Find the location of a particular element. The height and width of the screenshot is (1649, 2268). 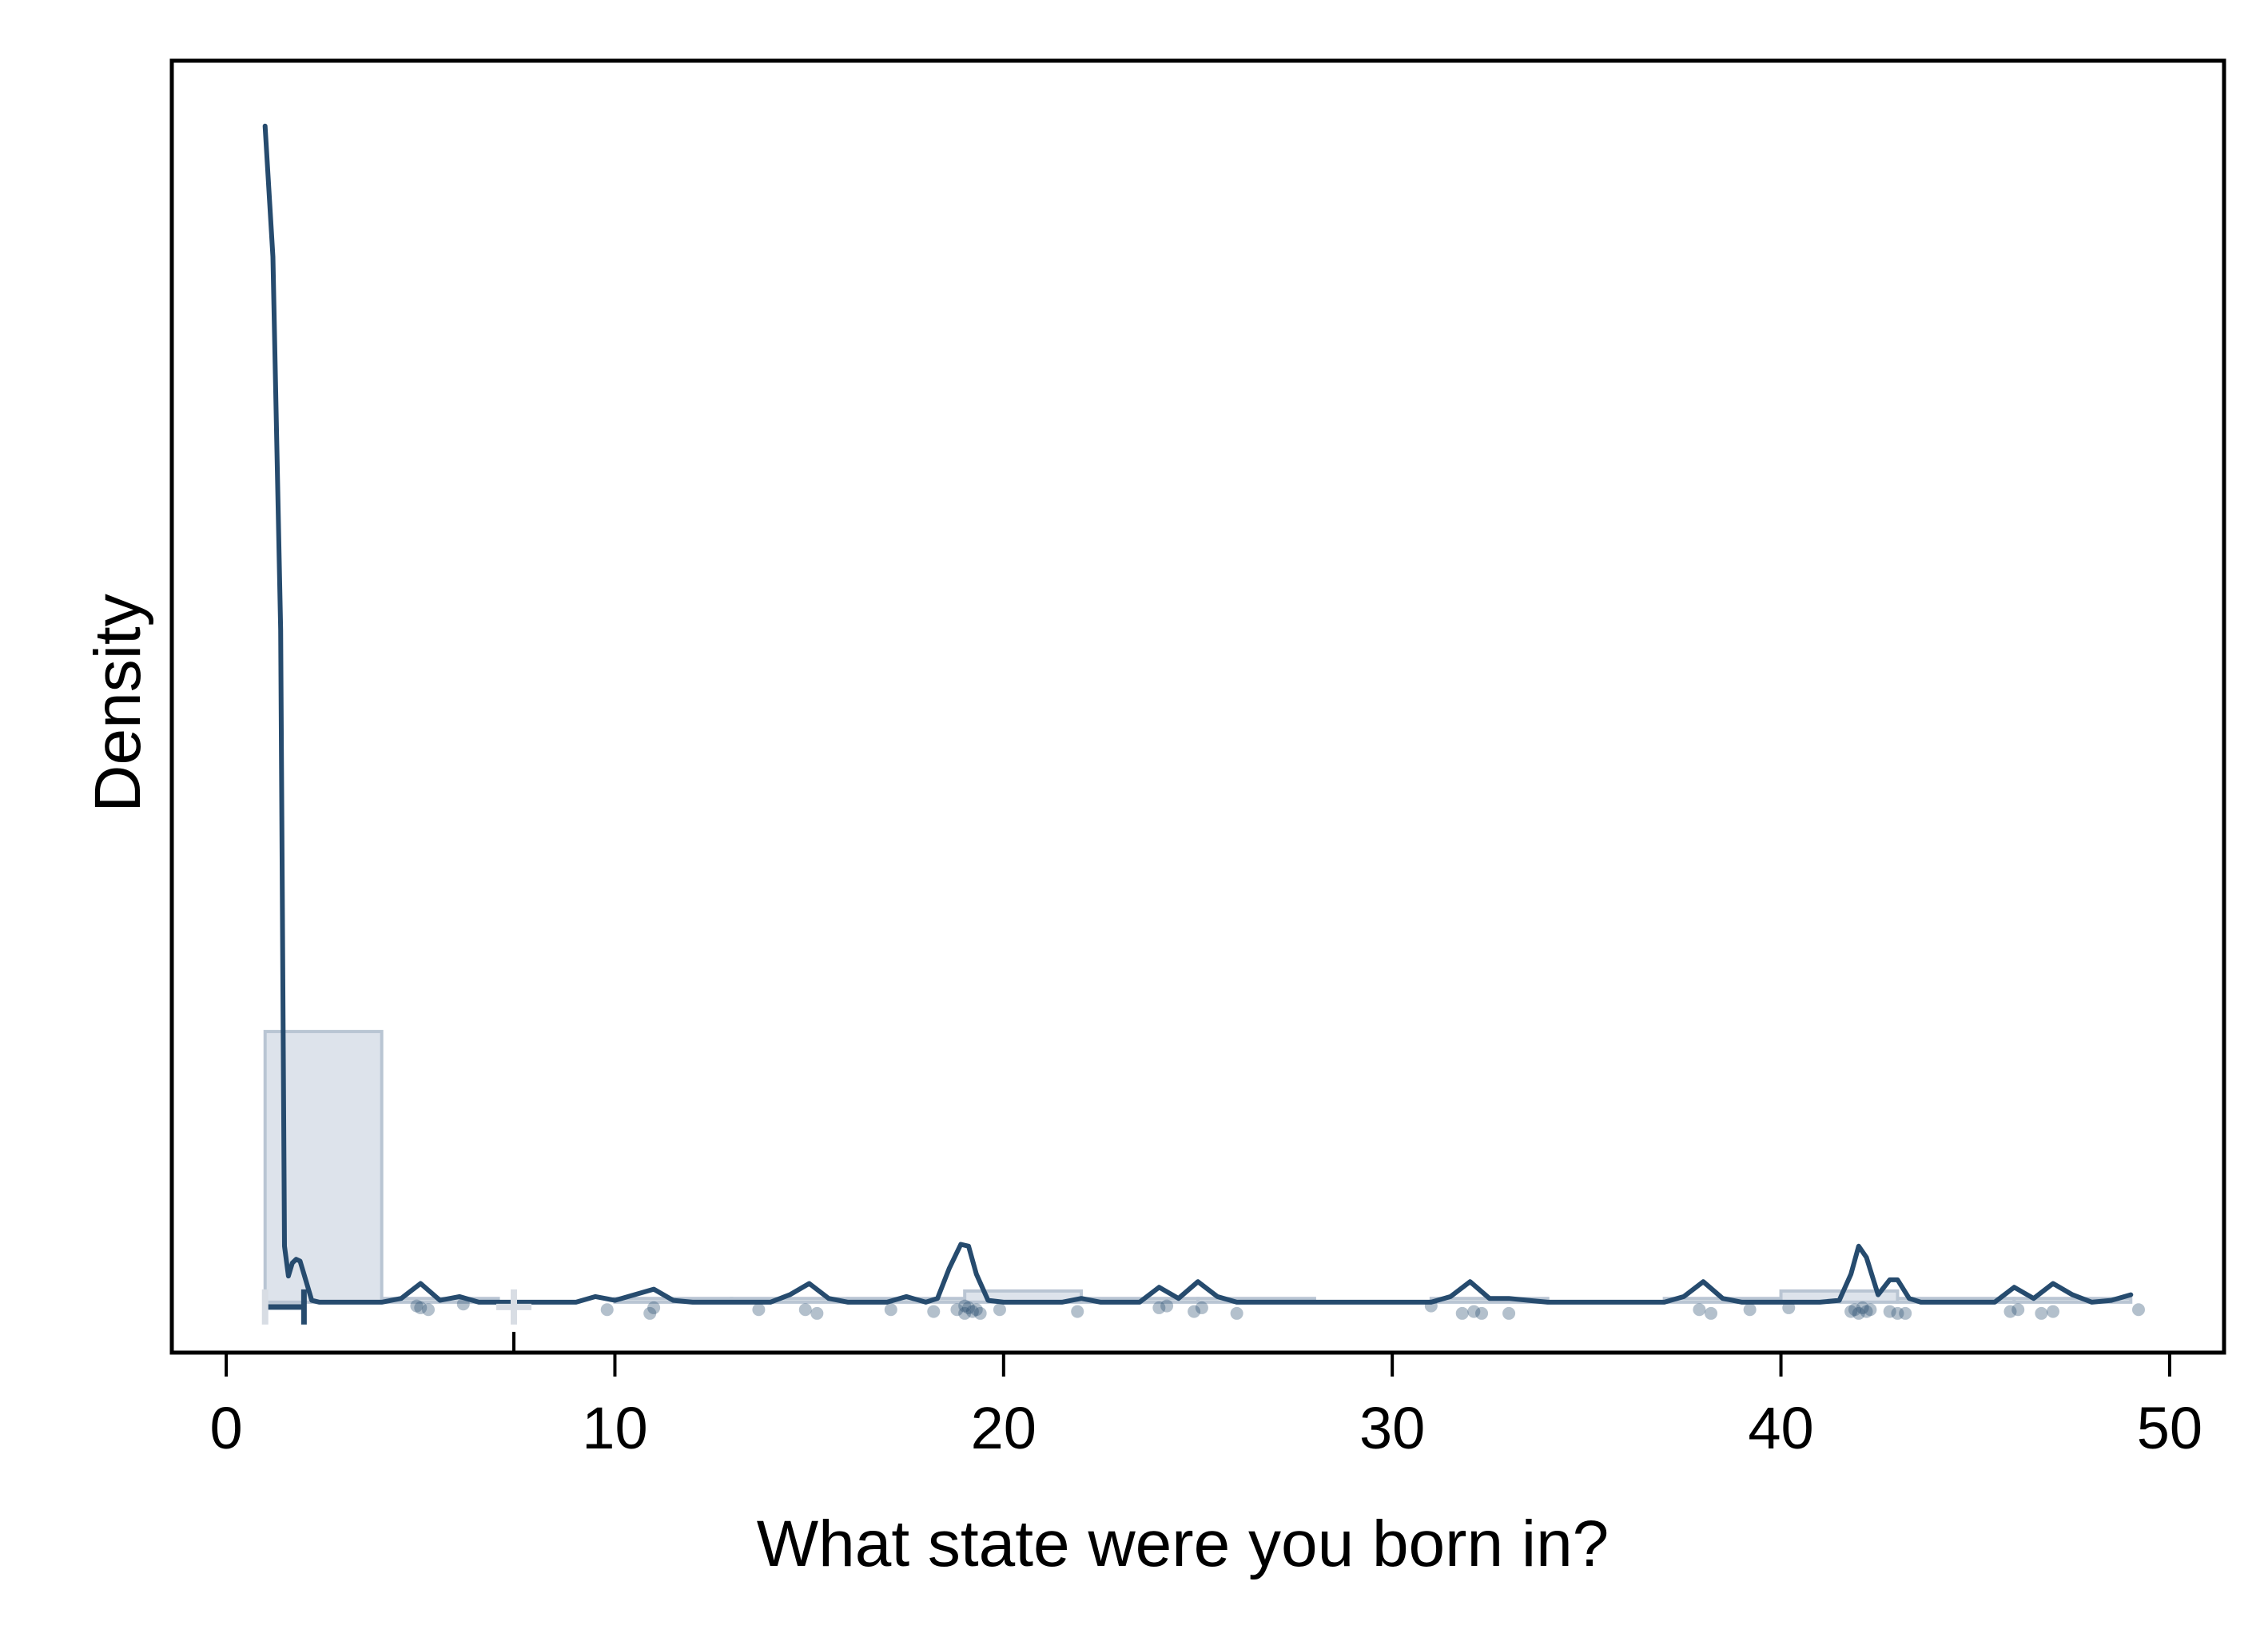

x-tick-label-30: 30 is located at coordinates (1392, 1428).